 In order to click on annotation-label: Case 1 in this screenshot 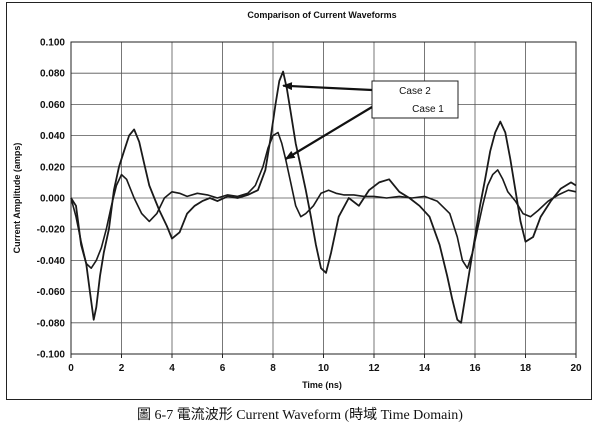, I will do `click(428, 109)`.